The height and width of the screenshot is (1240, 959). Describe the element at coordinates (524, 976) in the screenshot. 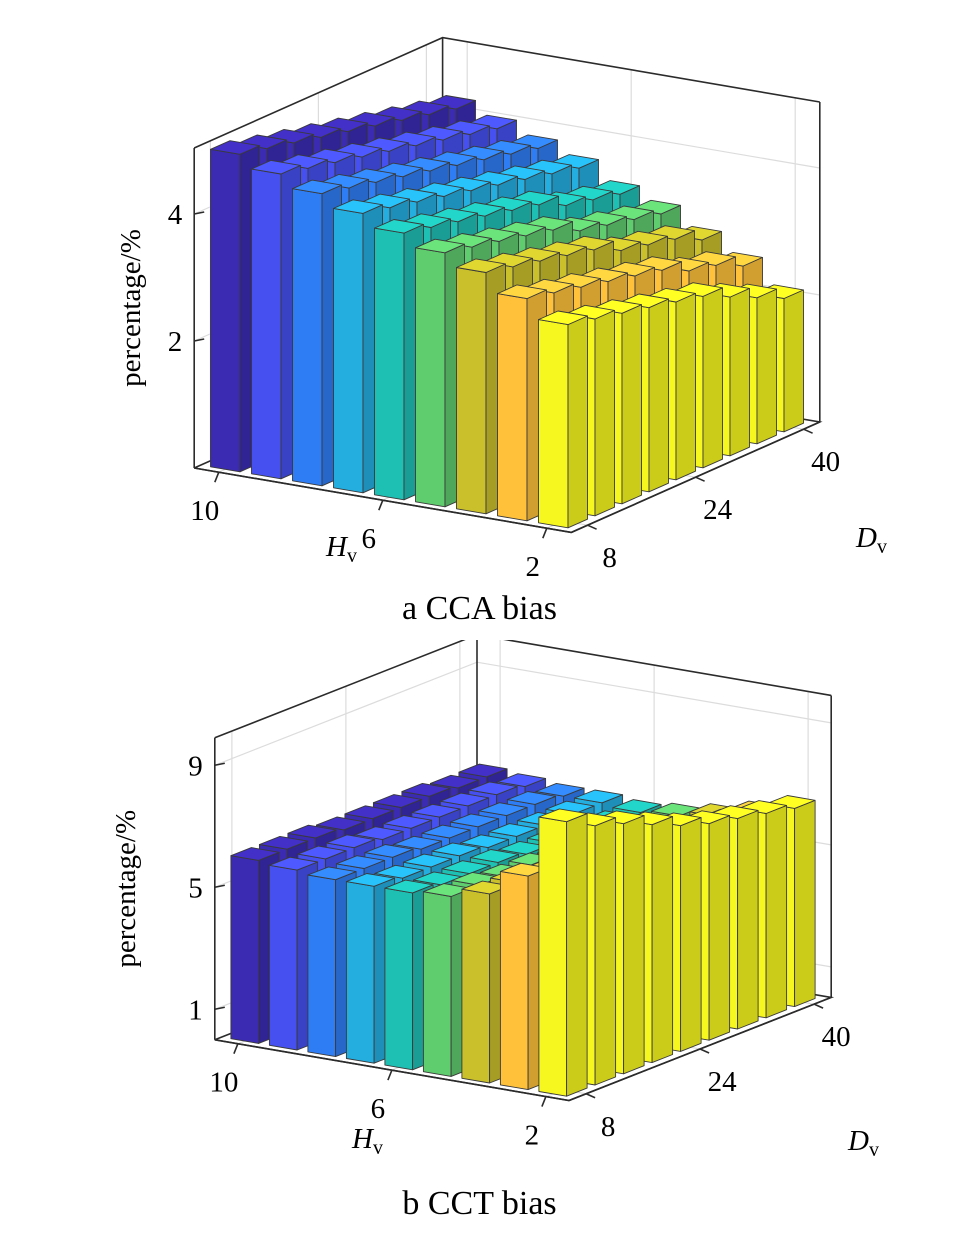

I see `bar-hv3-dv8` at that location.